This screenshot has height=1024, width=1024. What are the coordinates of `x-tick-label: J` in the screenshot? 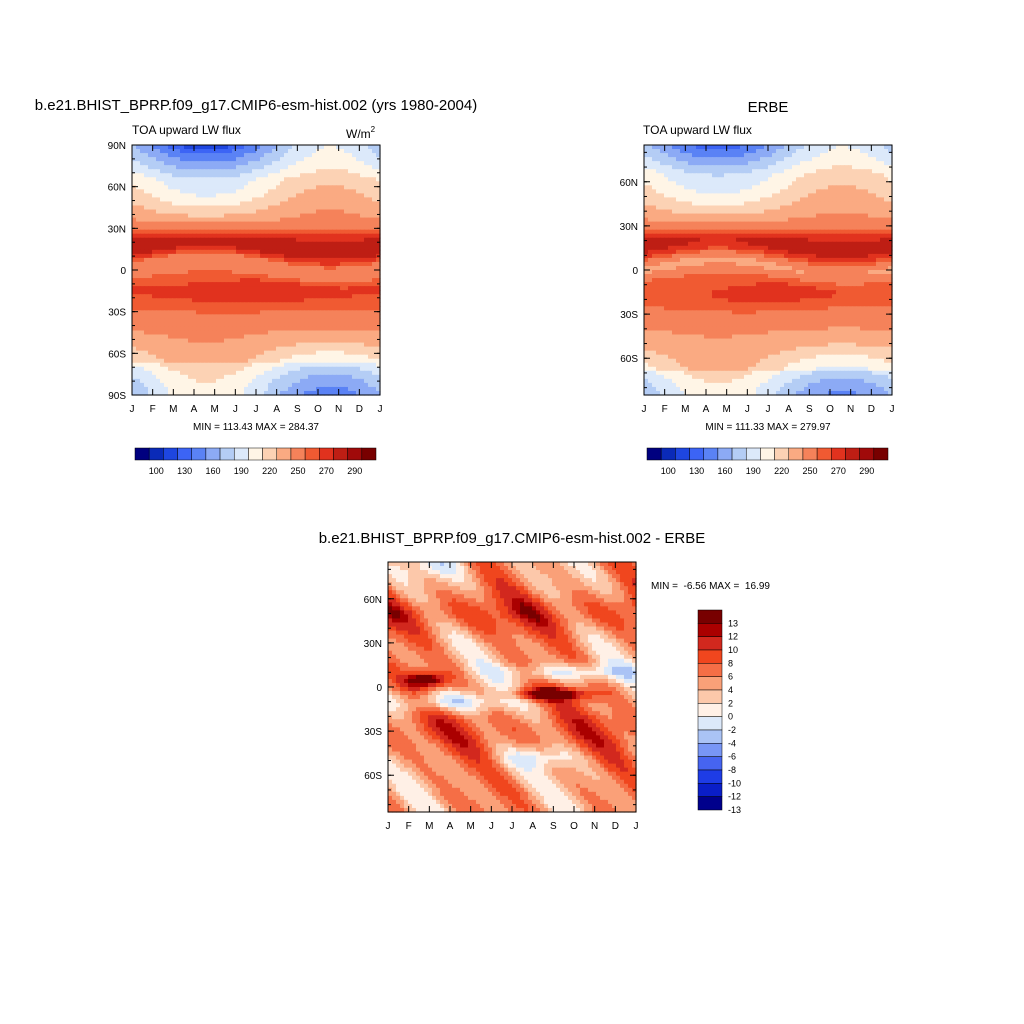 It's located at (235, 409).